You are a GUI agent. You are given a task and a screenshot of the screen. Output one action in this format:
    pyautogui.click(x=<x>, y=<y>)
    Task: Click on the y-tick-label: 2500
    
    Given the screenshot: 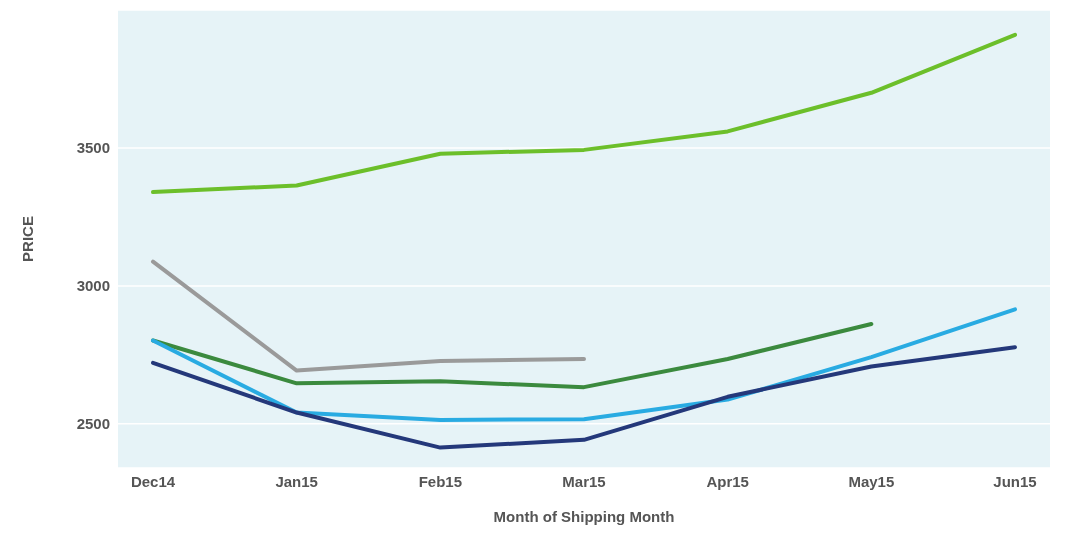 What is the action you would take?
    pyautogui.click(x=93, y=424)
    